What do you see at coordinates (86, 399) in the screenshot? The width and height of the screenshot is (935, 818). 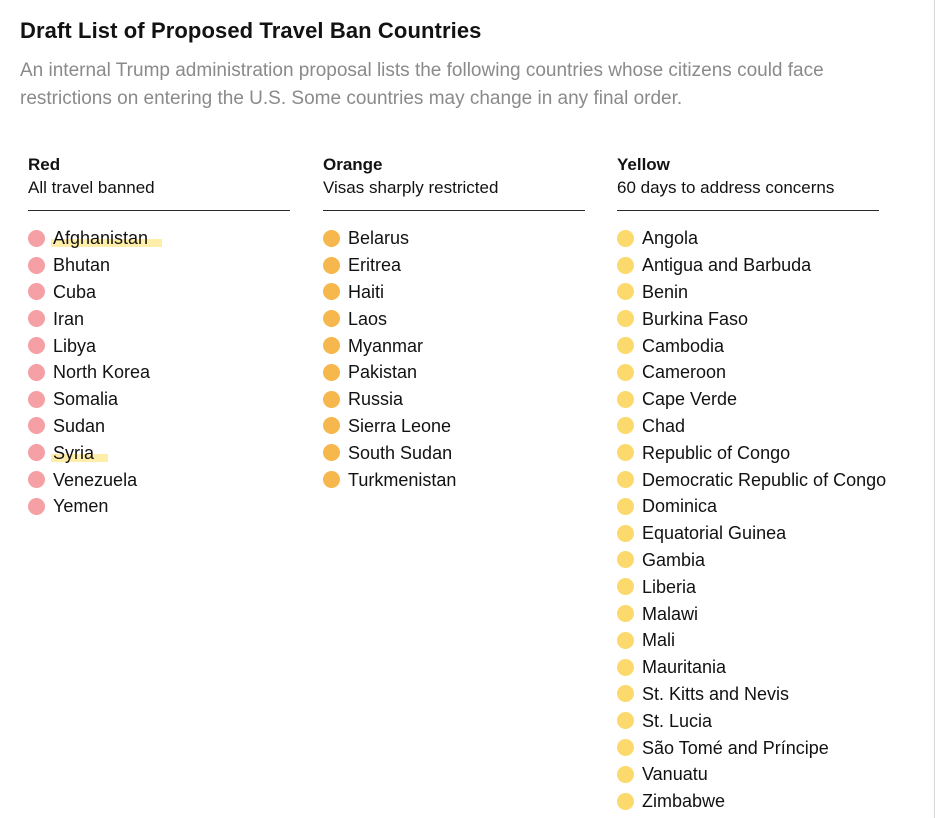 I see `country-name: Somalia` at bounding box center [86, 399].